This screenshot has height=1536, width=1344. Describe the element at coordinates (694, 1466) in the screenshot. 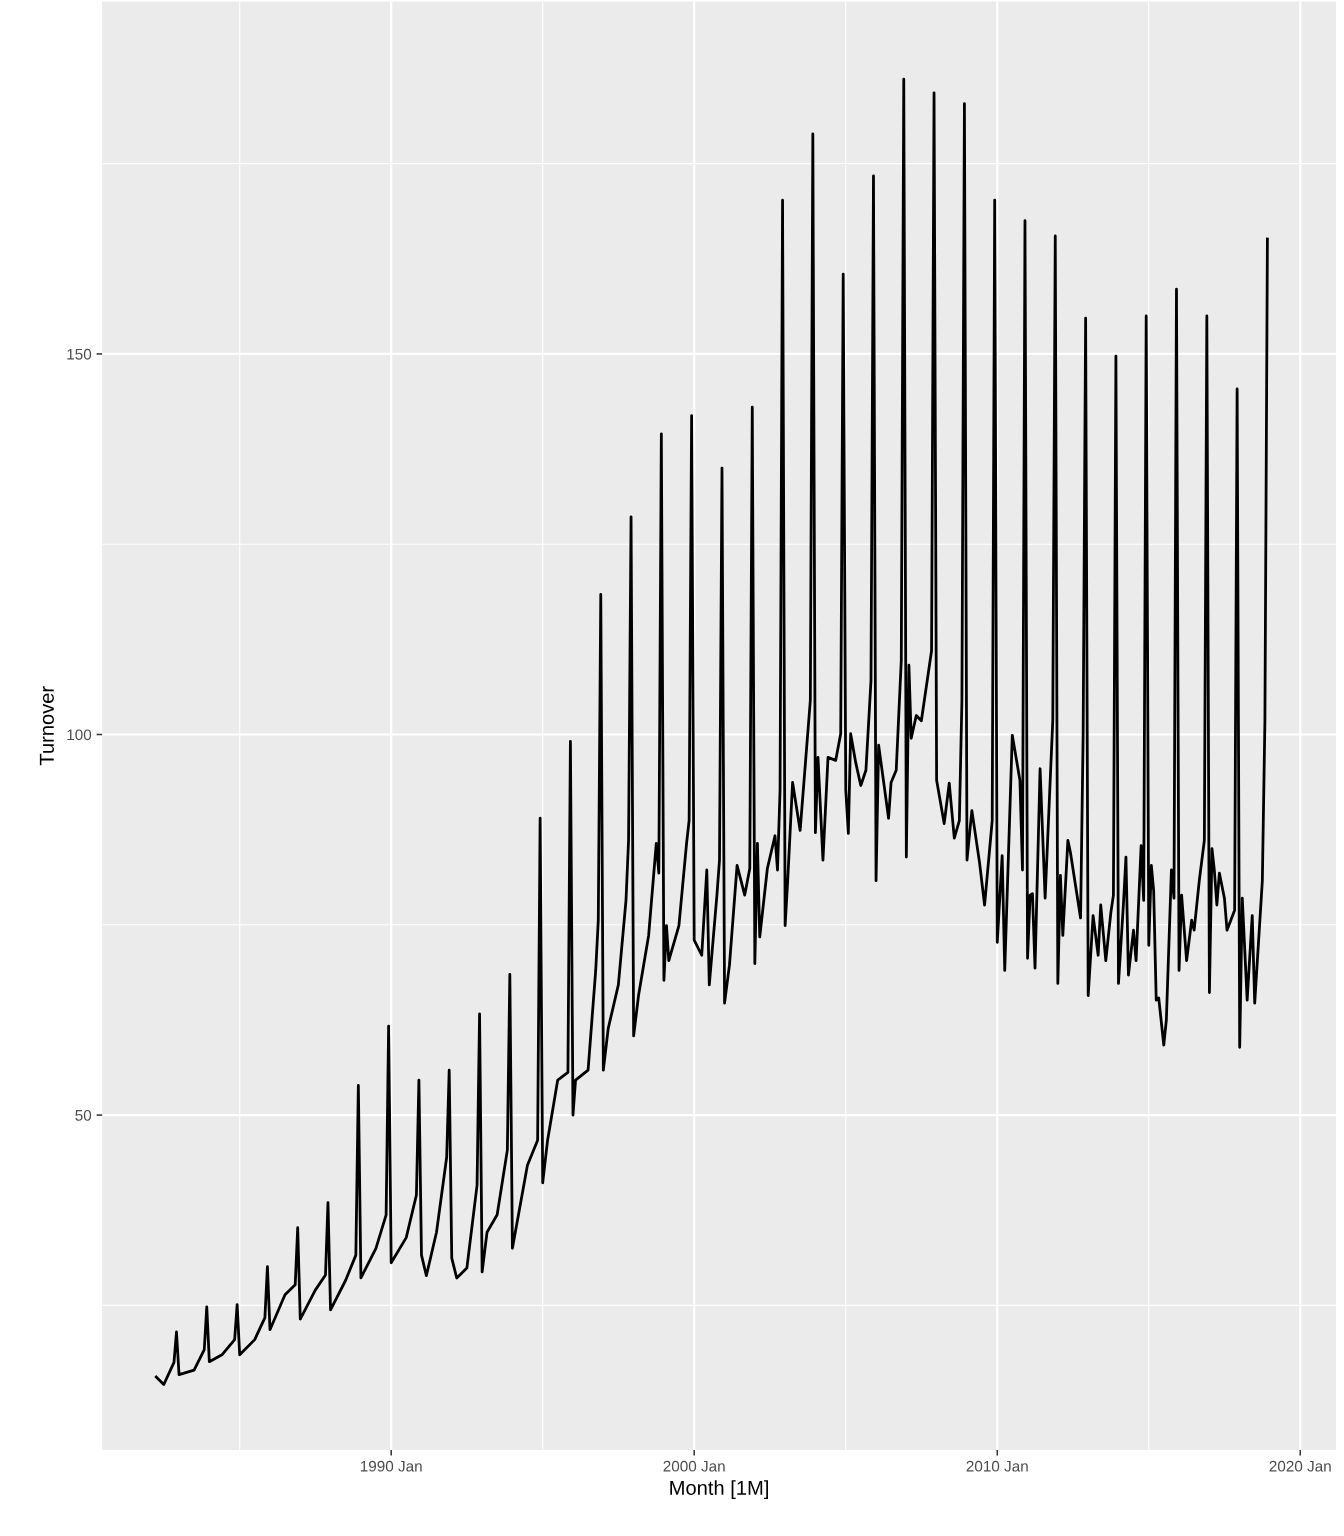

I see `x-tick-label: 2000 Jan` at that location.